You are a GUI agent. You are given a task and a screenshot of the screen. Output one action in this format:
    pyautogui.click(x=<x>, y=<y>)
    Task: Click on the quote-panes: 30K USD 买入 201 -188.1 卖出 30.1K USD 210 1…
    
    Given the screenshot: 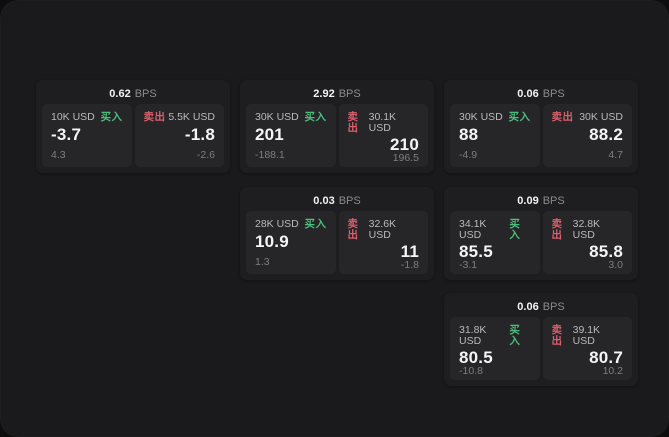 What is the action you would take?
    pyautogui.click(x=337, y=135)
    